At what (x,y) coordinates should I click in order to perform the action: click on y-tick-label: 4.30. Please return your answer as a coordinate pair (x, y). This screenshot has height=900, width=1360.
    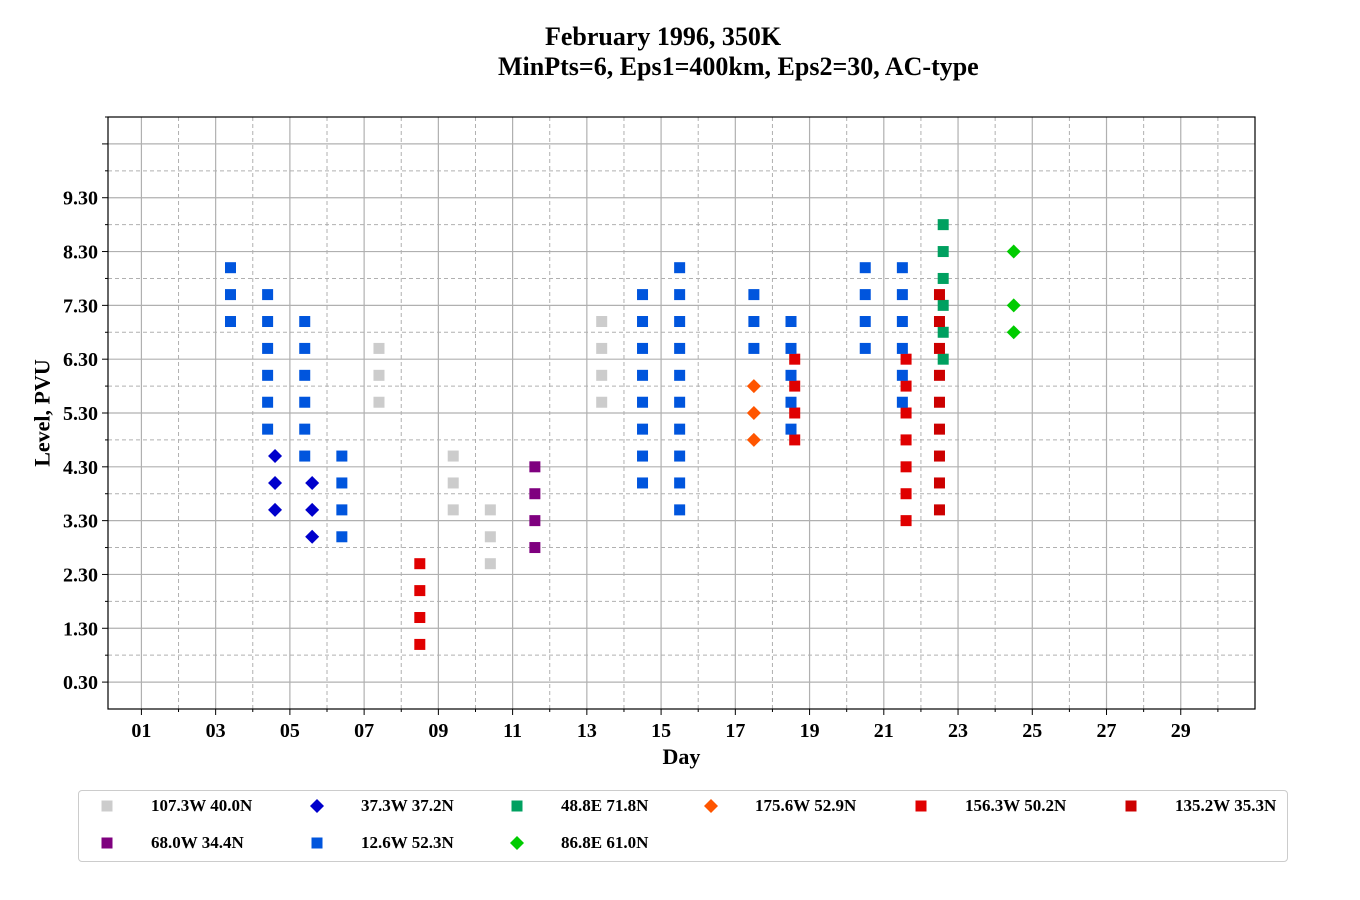
    Looking at the image, I should click on (80, 468).